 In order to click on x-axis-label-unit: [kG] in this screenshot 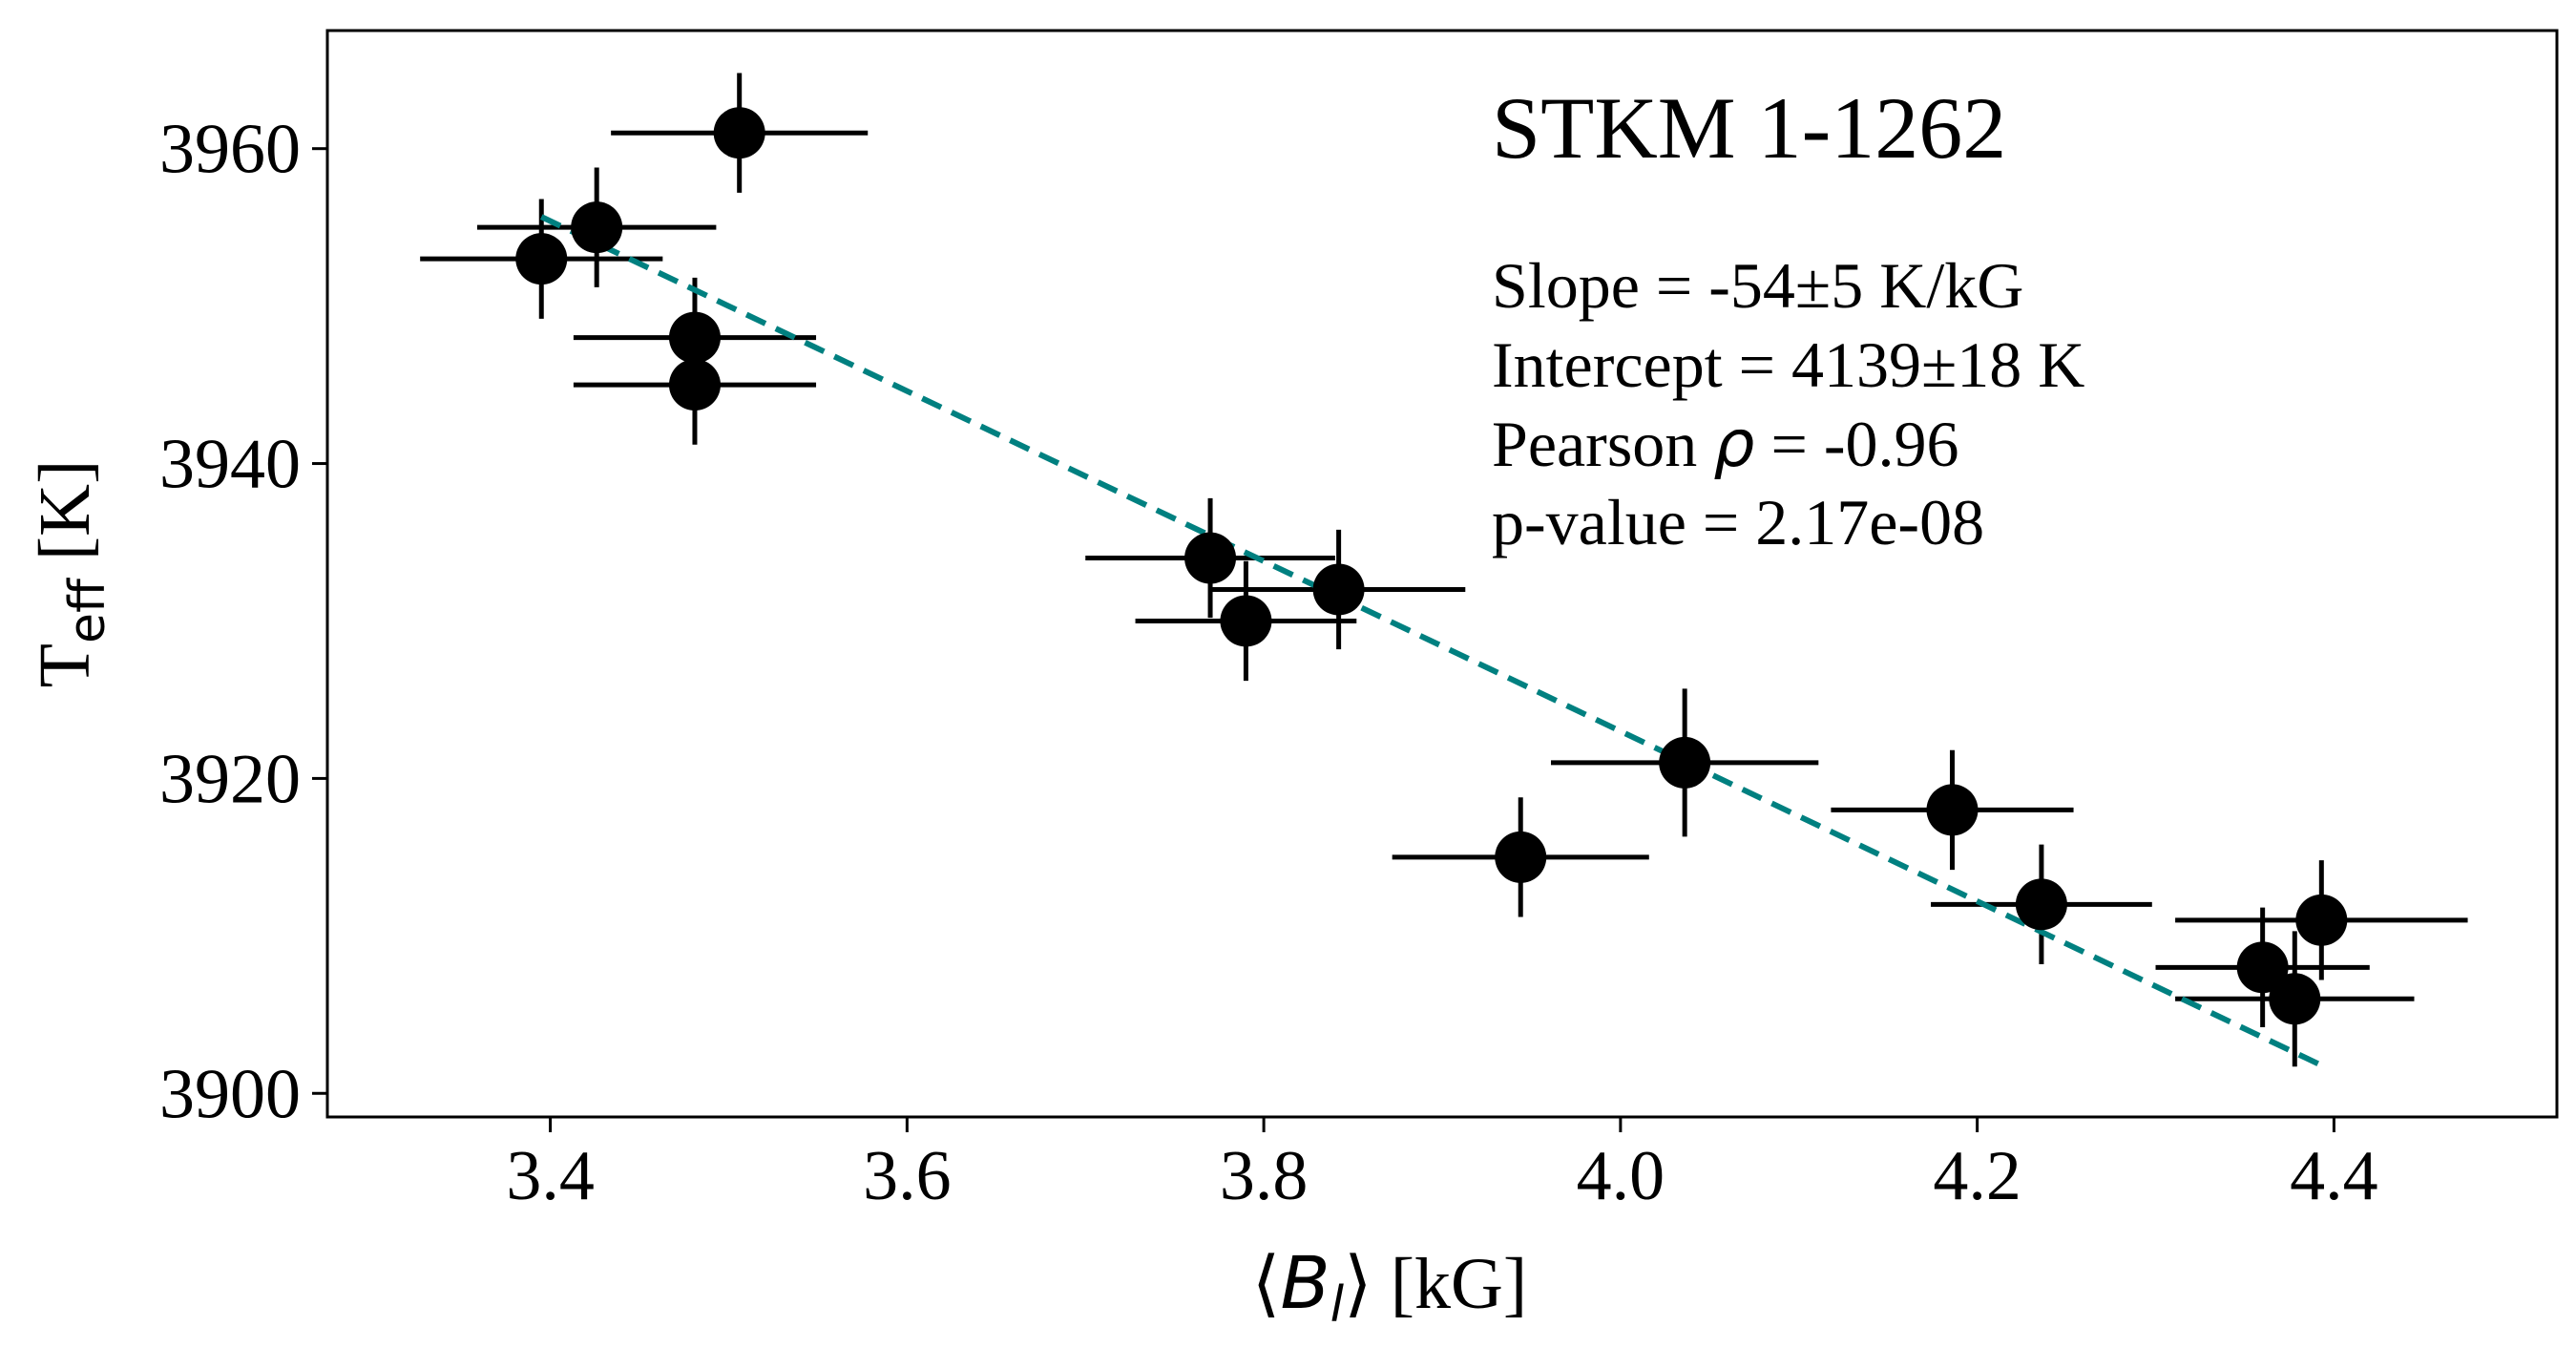, I will do `click(1450, 1284)`.